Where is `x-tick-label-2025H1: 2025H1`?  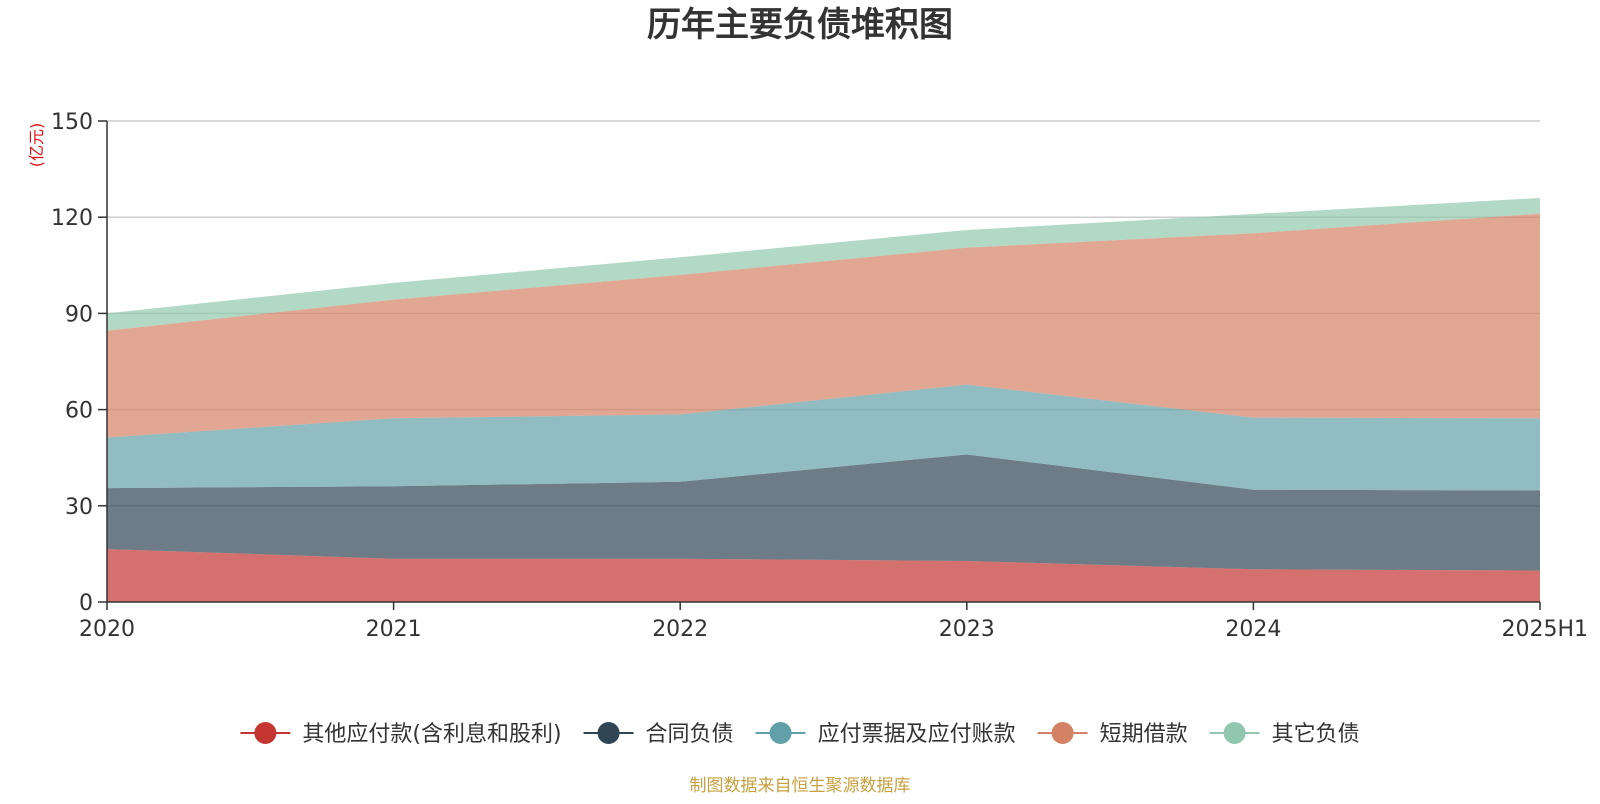 x-tick-label-2025H1: 2025H1 is located at coordinates (1544, 629).